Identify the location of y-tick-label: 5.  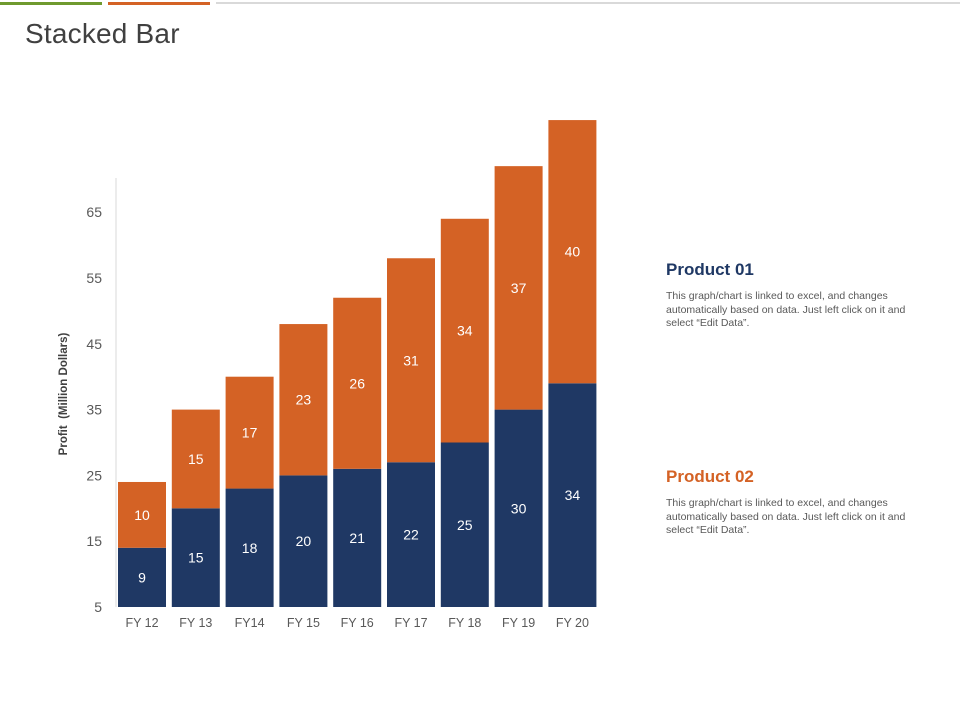
(98, 607).